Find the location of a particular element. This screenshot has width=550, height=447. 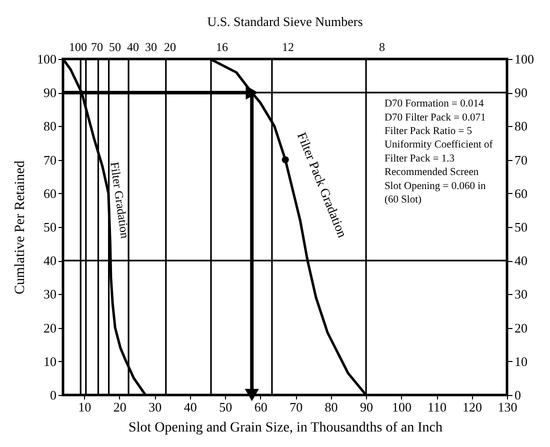

text: 12 is located at coordinates (288, 47).